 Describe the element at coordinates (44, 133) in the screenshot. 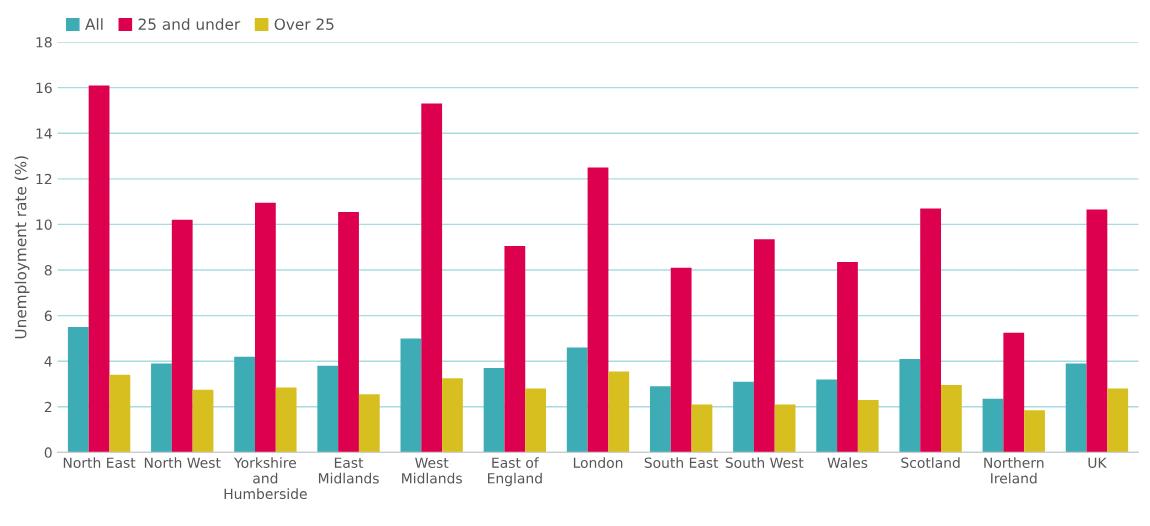

I see `y-tick-label: 14` at that location.